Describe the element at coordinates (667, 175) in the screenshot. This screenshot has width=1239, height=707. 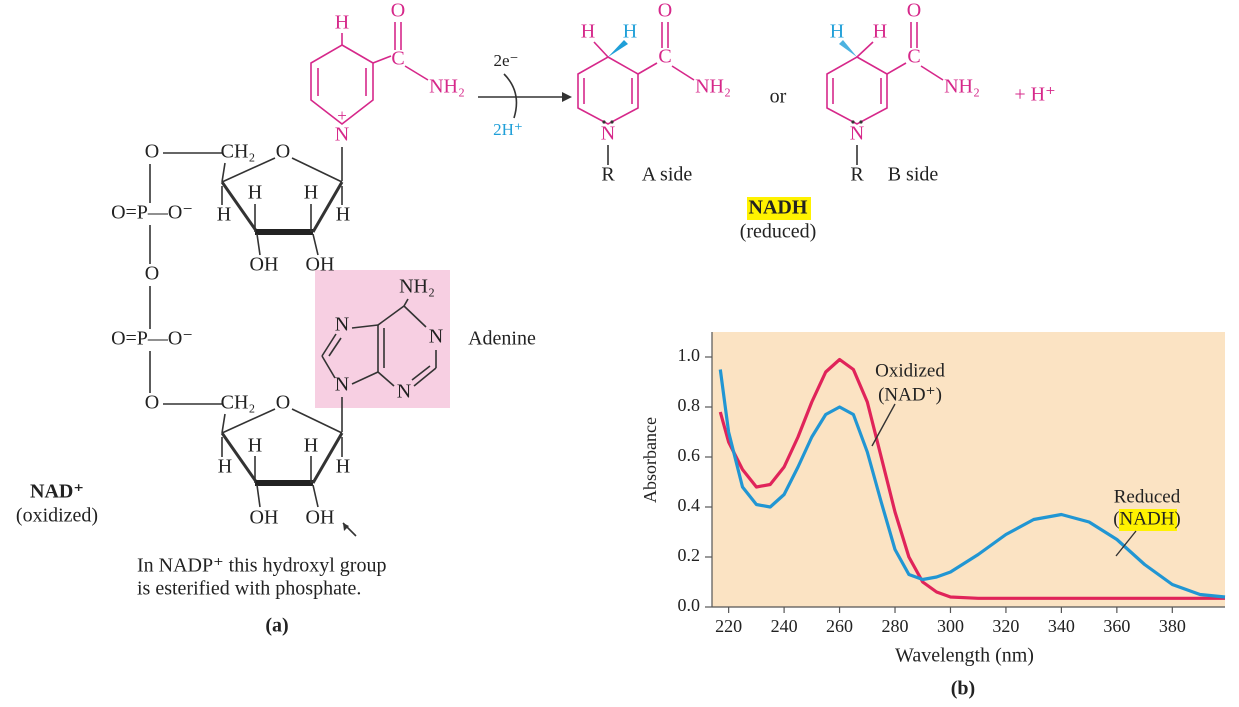
I see `side-label: A side` at that location.